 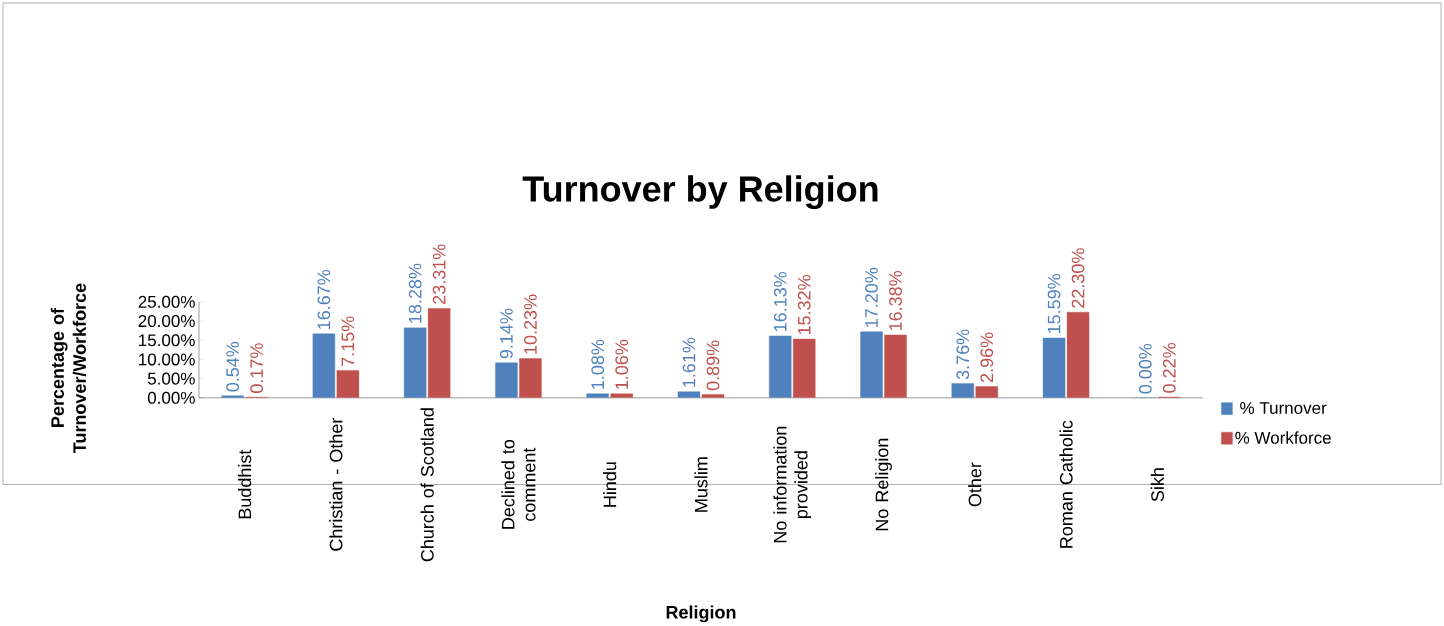 I want to click on y-tick-label: 0.00%, so click(x=171, y=398).